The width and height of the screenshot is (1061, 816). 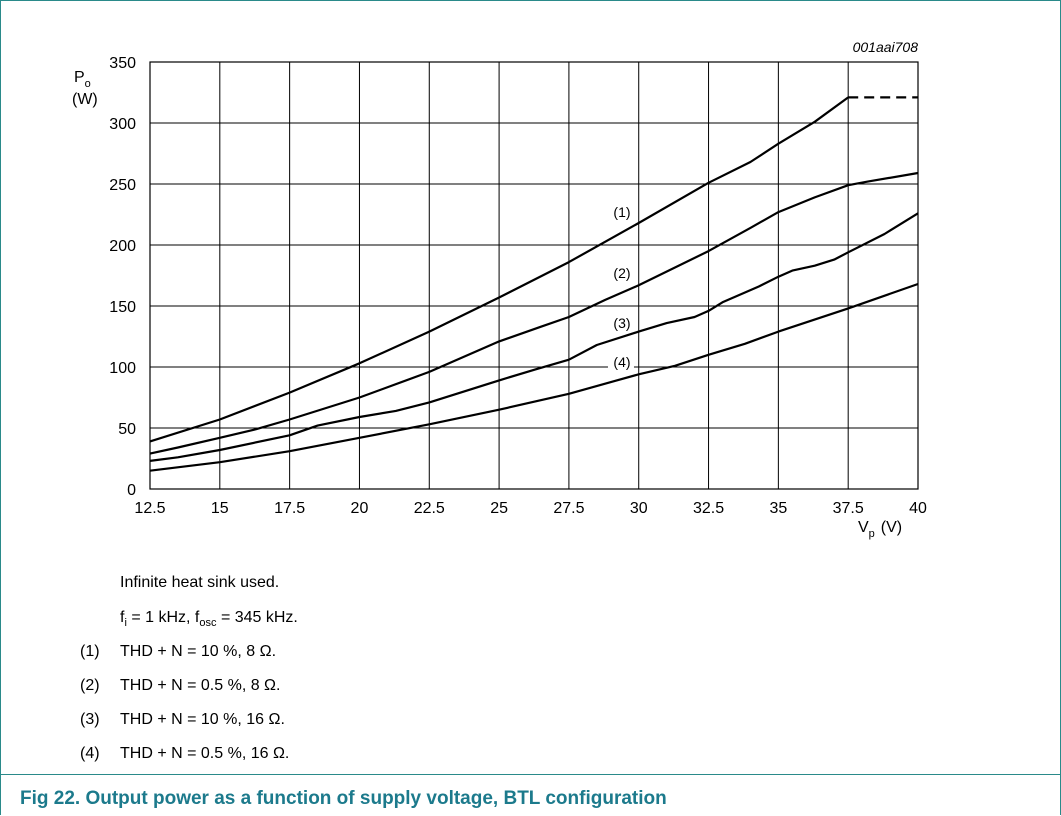 What do you see at coordinates (122, 307) in the screenshot?
I see `y-tick-label: 150` at bounding box center [122, 307].